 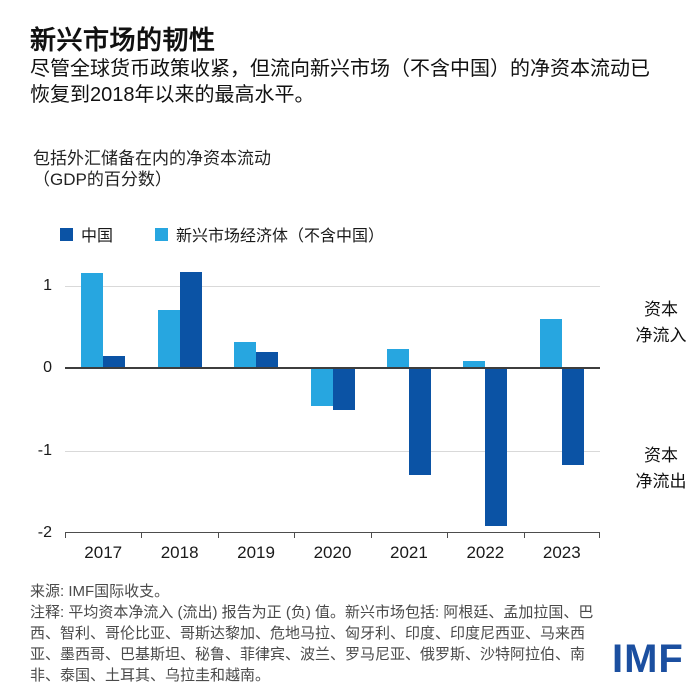 I want to click on legend-item-china: 中国, so click(x=86, y=234).